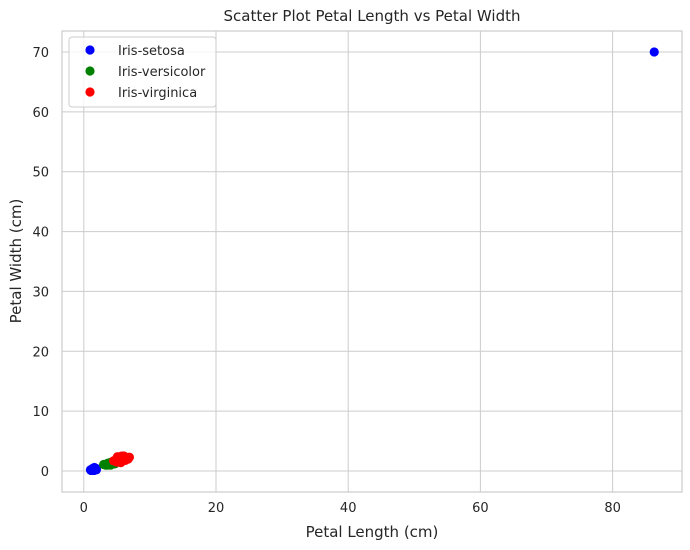 The height and width of the screenshot is (550, 690). What do you see at coordinates (40, 412) in the screenshot?
I see `y-tick-label: 10` at bounding box center [40, 412].